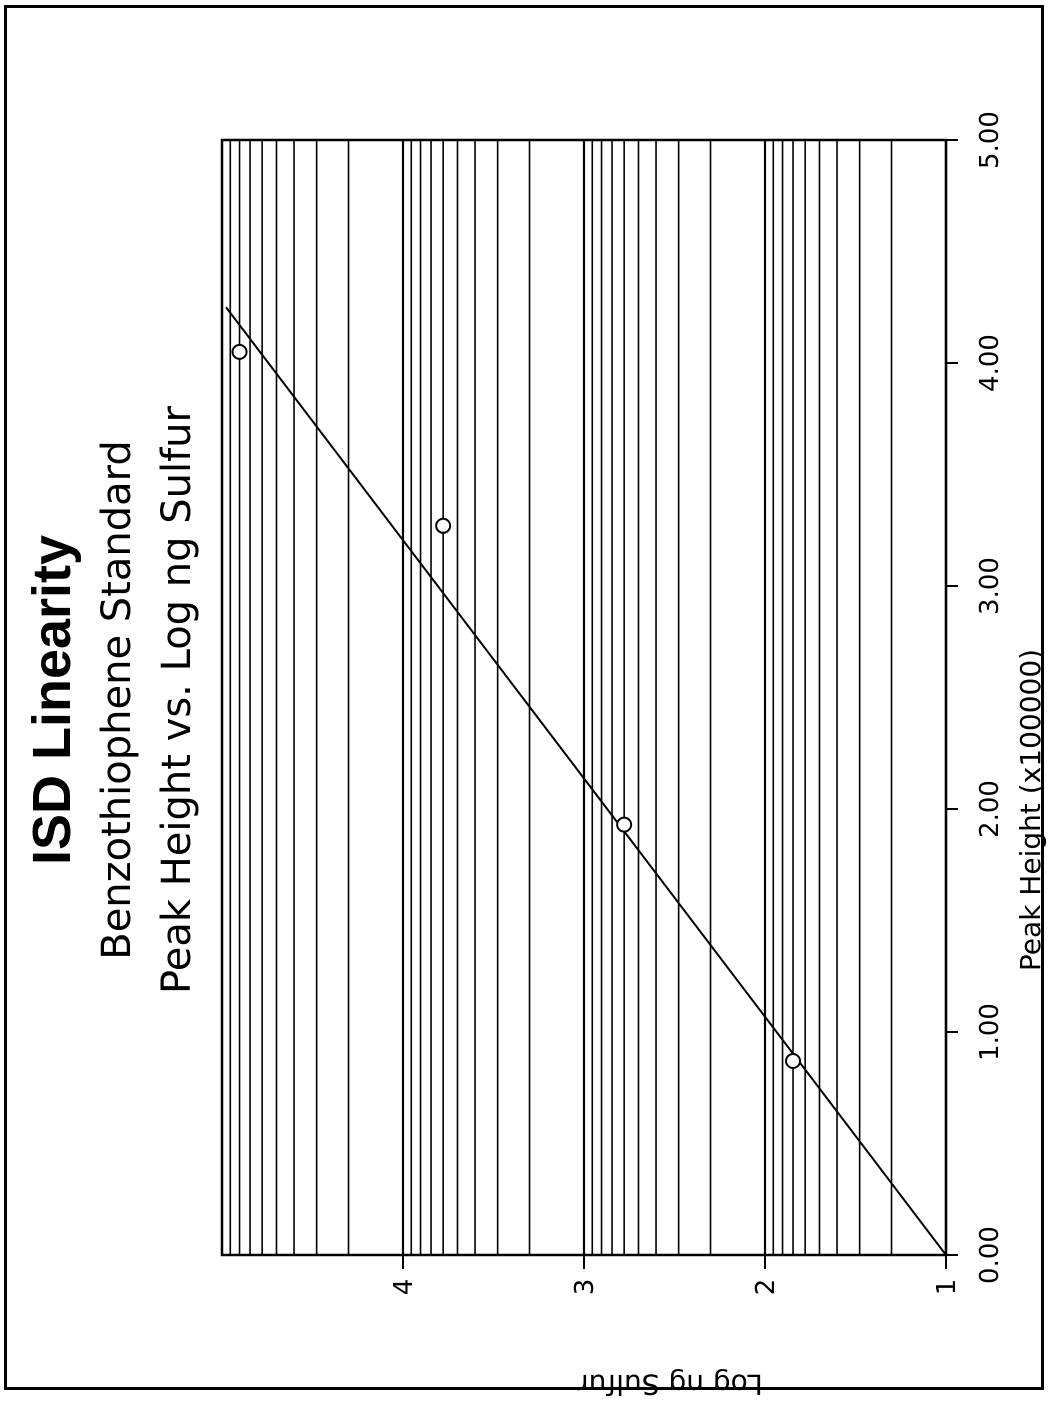 This screenshot has height=1406, width=1054. Describe the element at coordinates (990, 363) in the screenshot. I see `x-tick-label: 4.00` at that location.